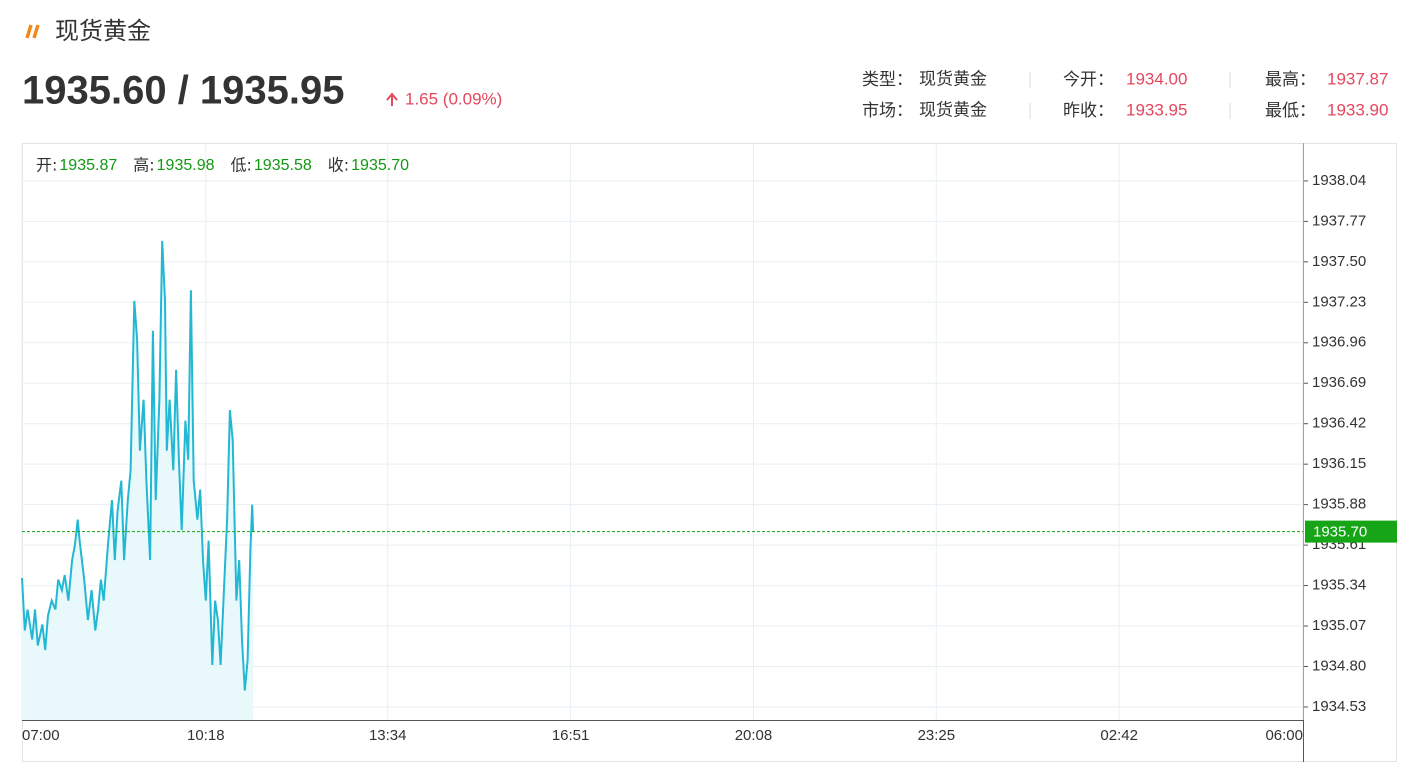 This screenshot has height=764, width=1413. Describe the element at coordinates (388, 735) in the screenshot. I see `x-tick-label: 13:34` at that location.